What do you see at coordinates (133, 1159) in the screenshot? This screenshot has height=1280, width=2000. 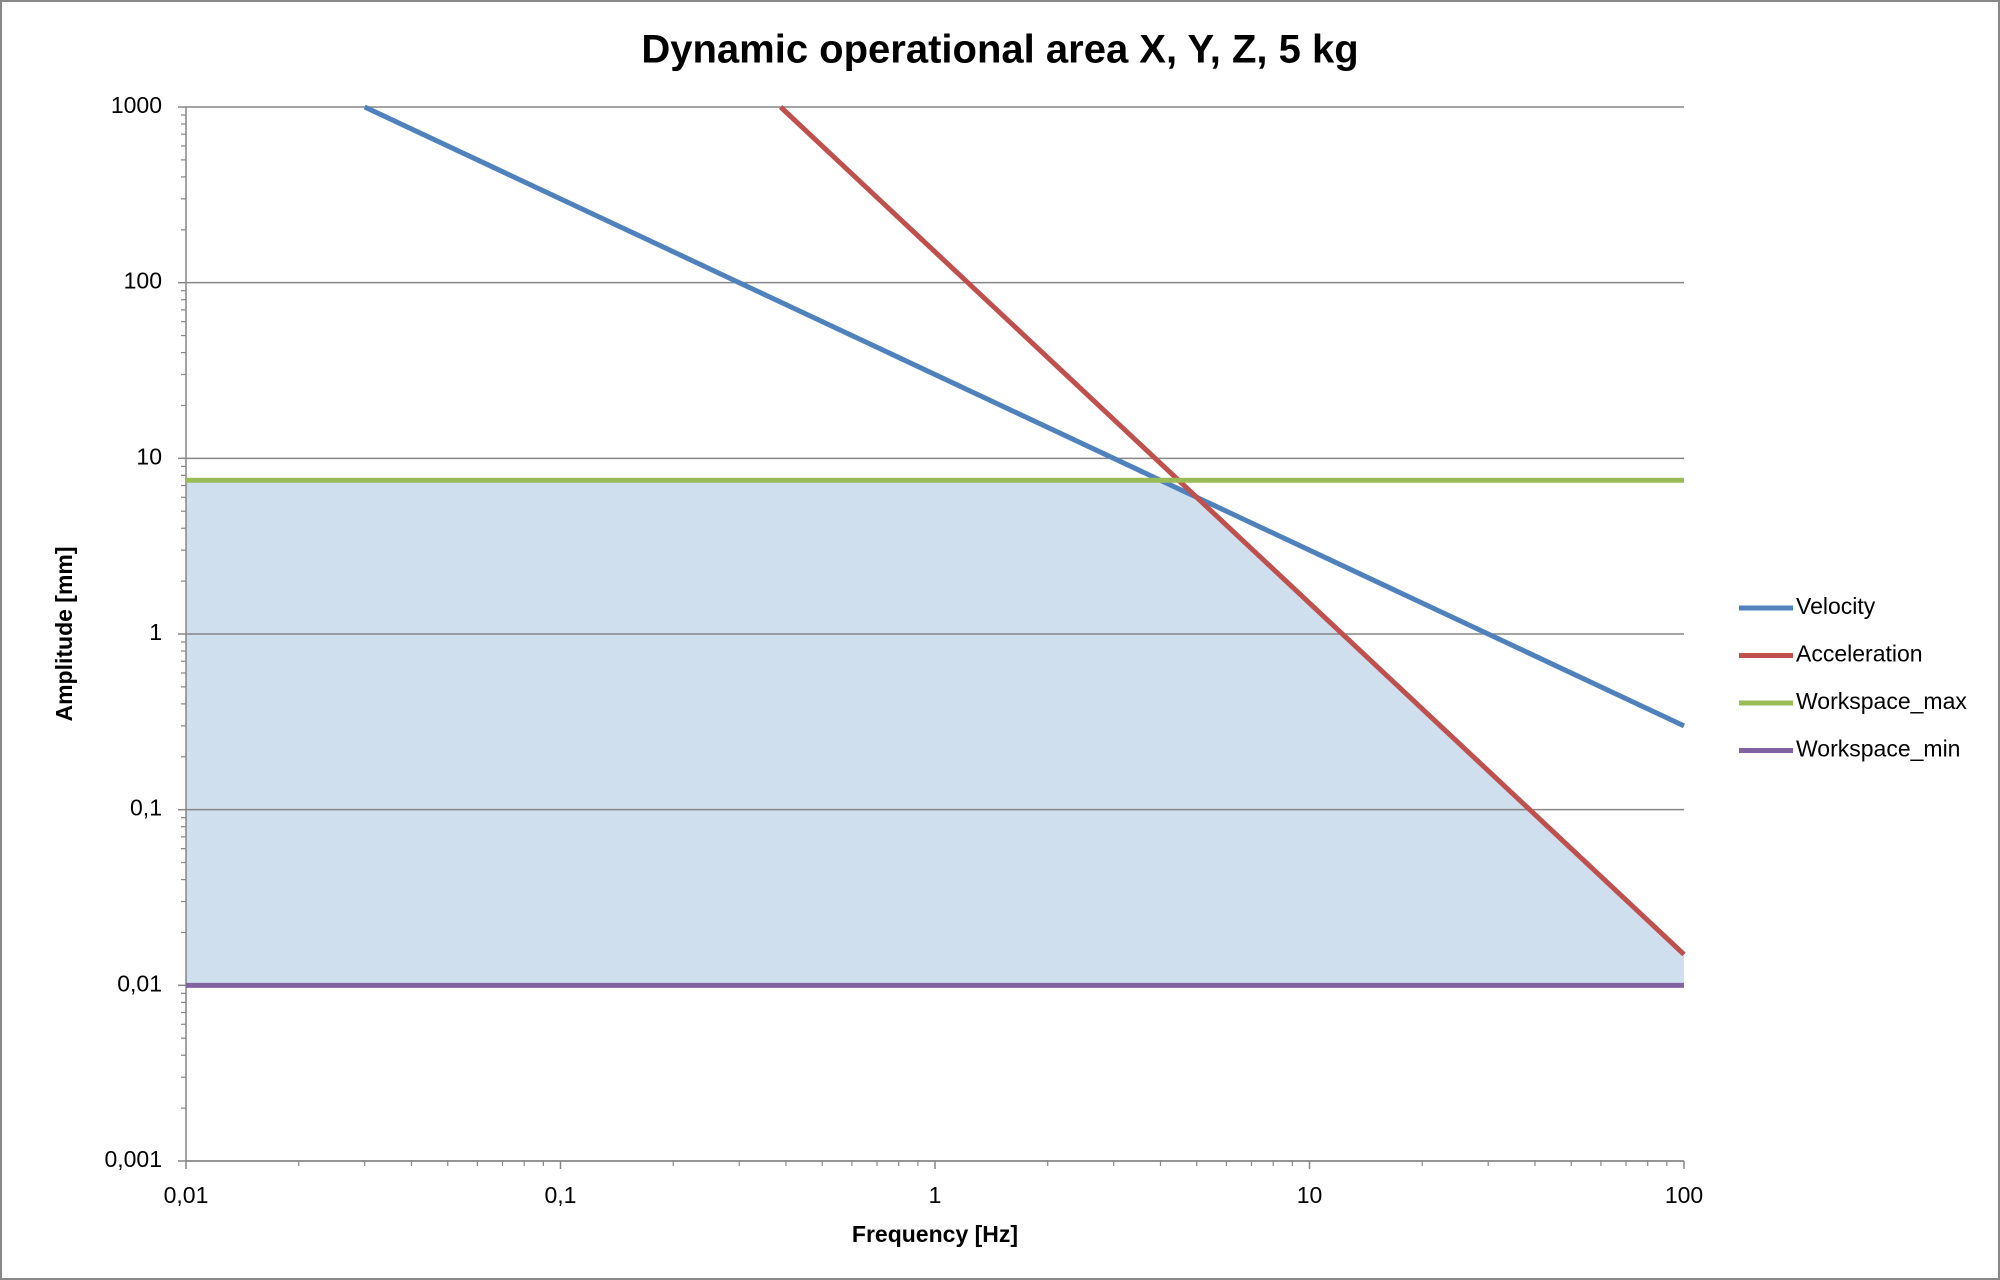 I see `y-tick-label: 0,001` at bounding box center [133, 1159].